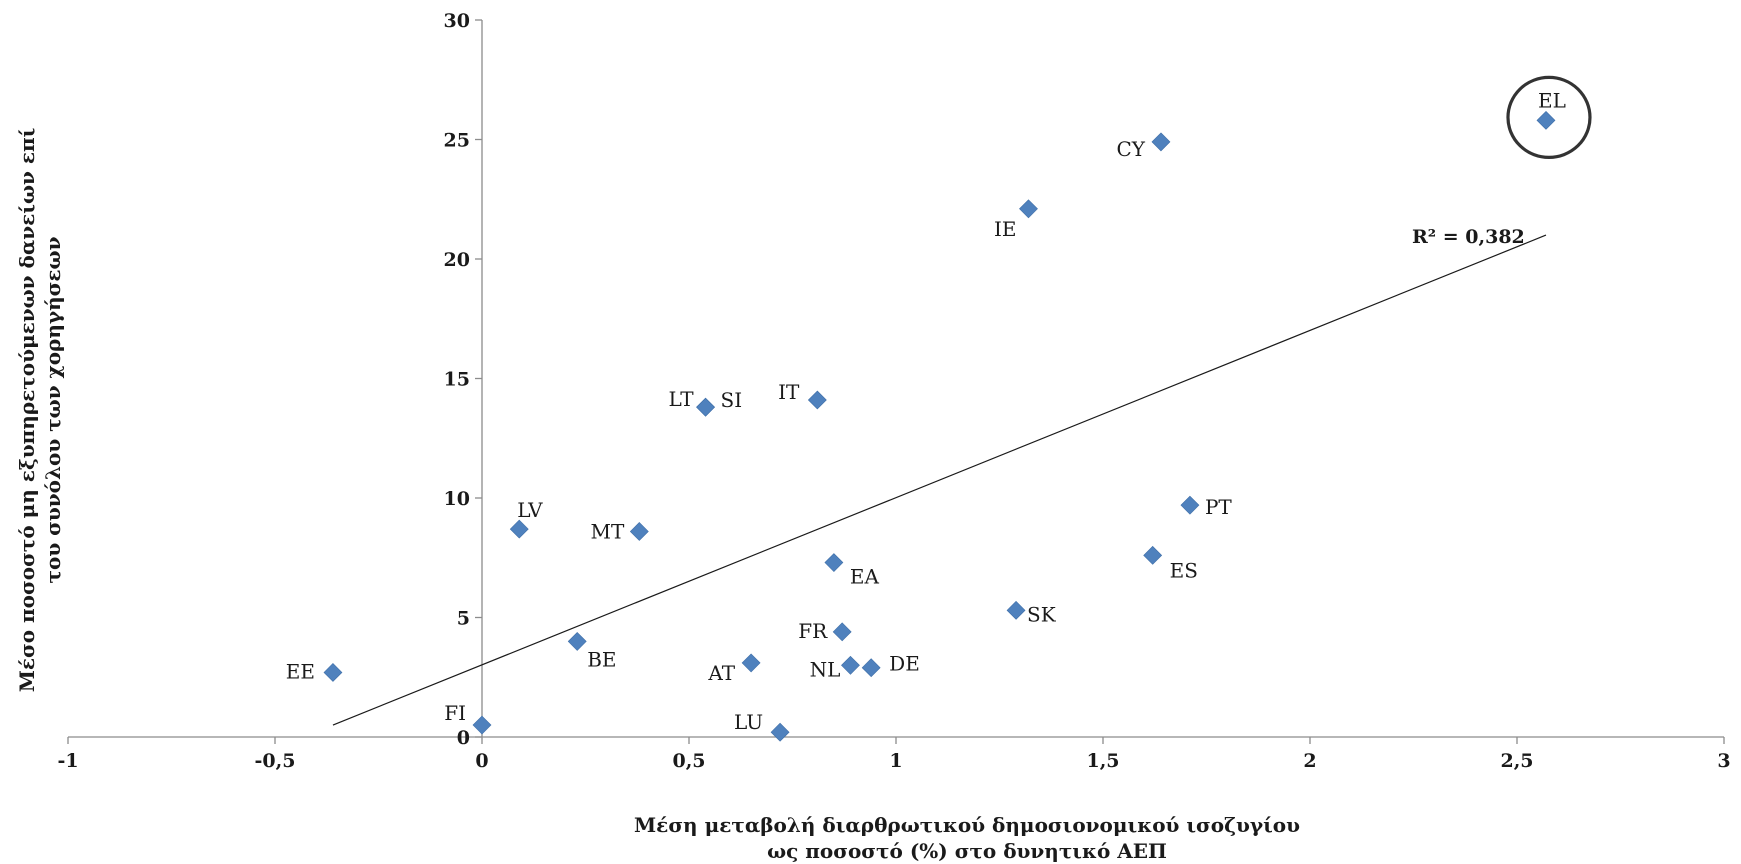 The width and height of the screenshot is (1741, 864). I want to click on x-tick-label: 2,5, so click(1516, 761).